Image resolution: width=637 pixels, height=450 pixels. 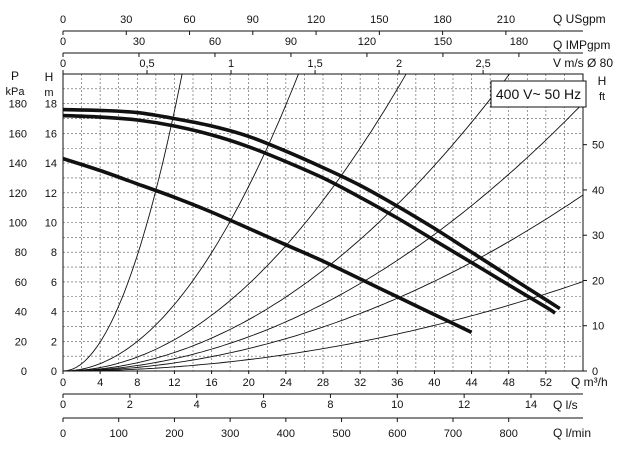 I want to click on x-tick-label: 4, so click(x=100, y=383).